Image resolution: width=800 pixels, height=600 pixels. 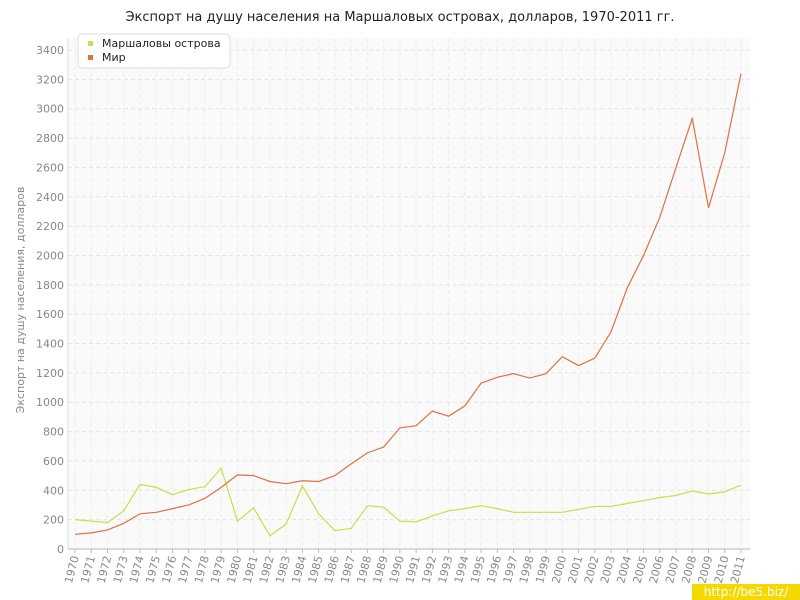 What do you see at coordinates (50, 138) in the screenshot?
I see `y-tick-label: 2800` at bounding box center [50, 138].